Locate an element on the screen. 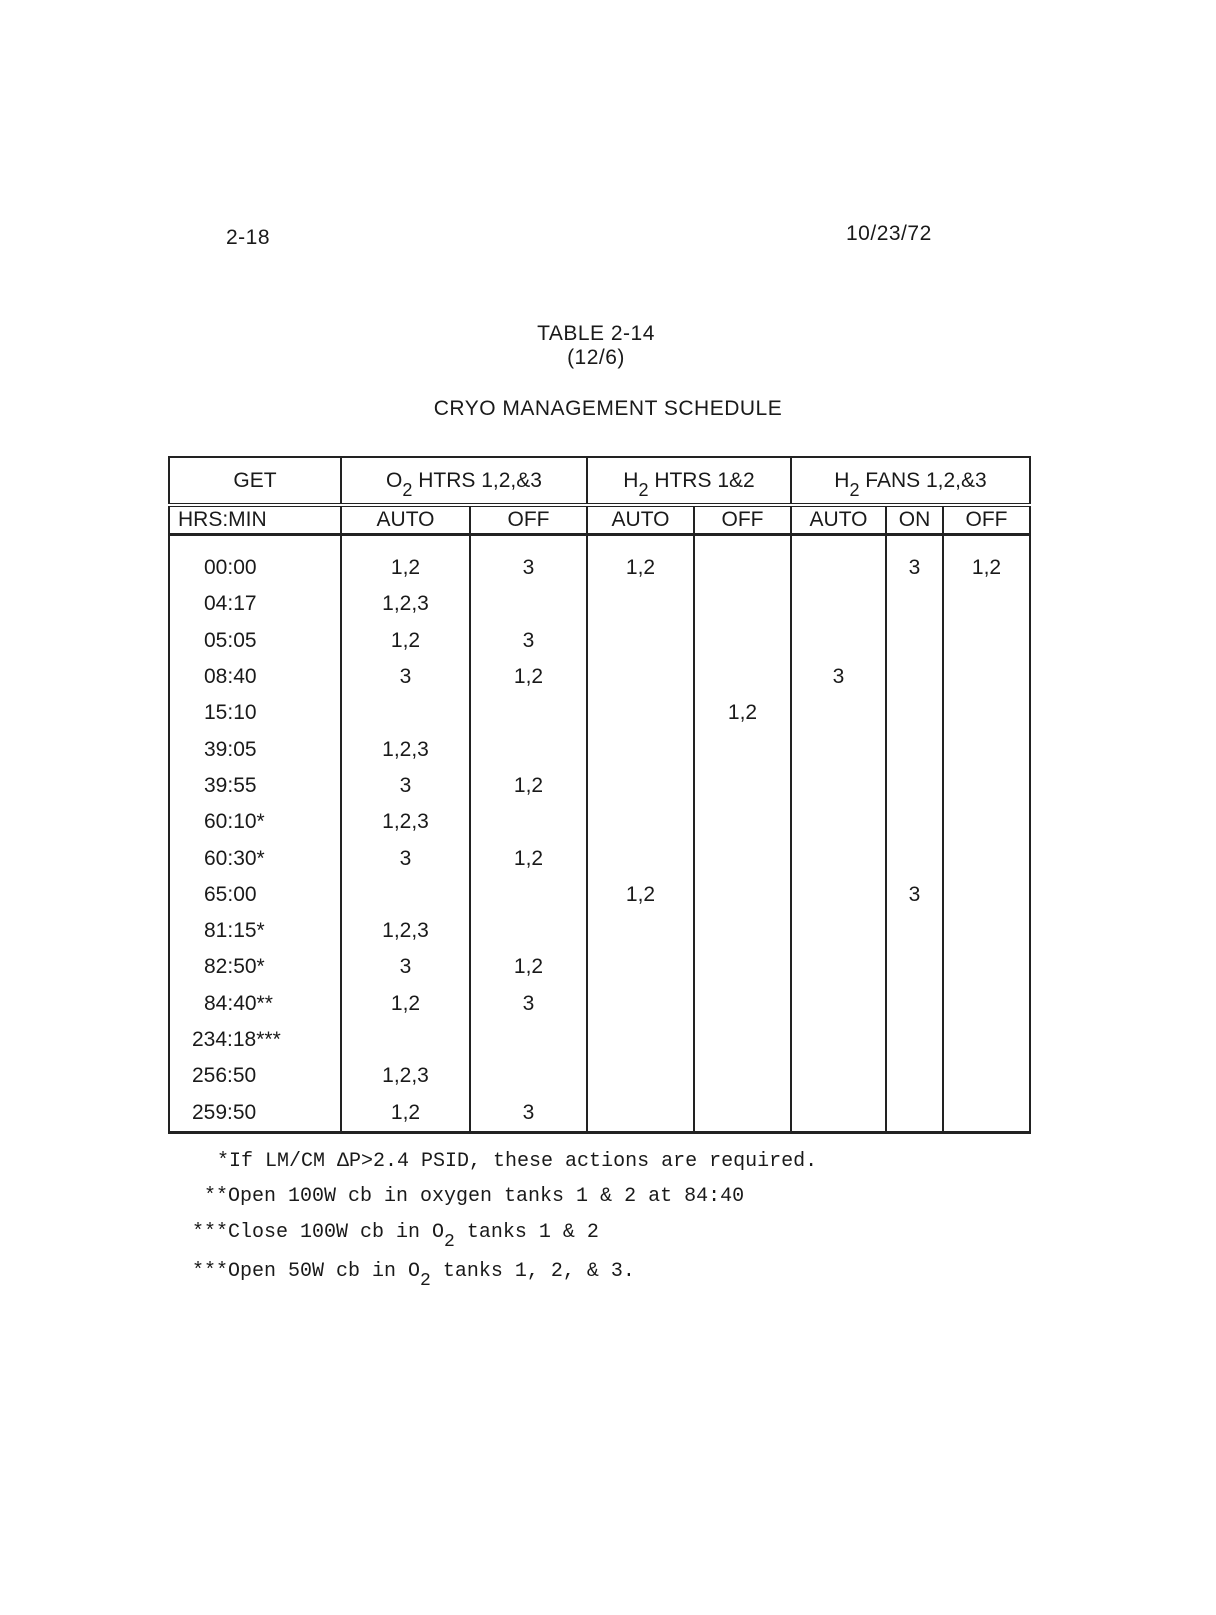 This screenshot has width=1216, height=1615. table-row: 08:40 3 1,2 3 is located at coordinates (599, 677).